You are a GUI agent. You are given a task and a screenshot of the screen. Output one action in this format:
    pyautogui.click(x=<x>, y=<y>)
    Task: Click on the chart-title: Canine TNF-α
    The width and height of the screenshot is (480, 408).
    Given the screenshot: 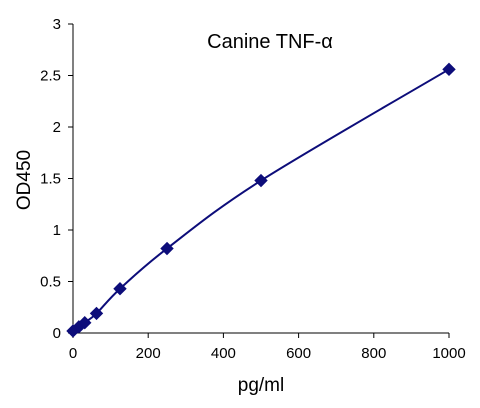 What is the action you would take?
    pyautogui.click(x=270, y=42)
    